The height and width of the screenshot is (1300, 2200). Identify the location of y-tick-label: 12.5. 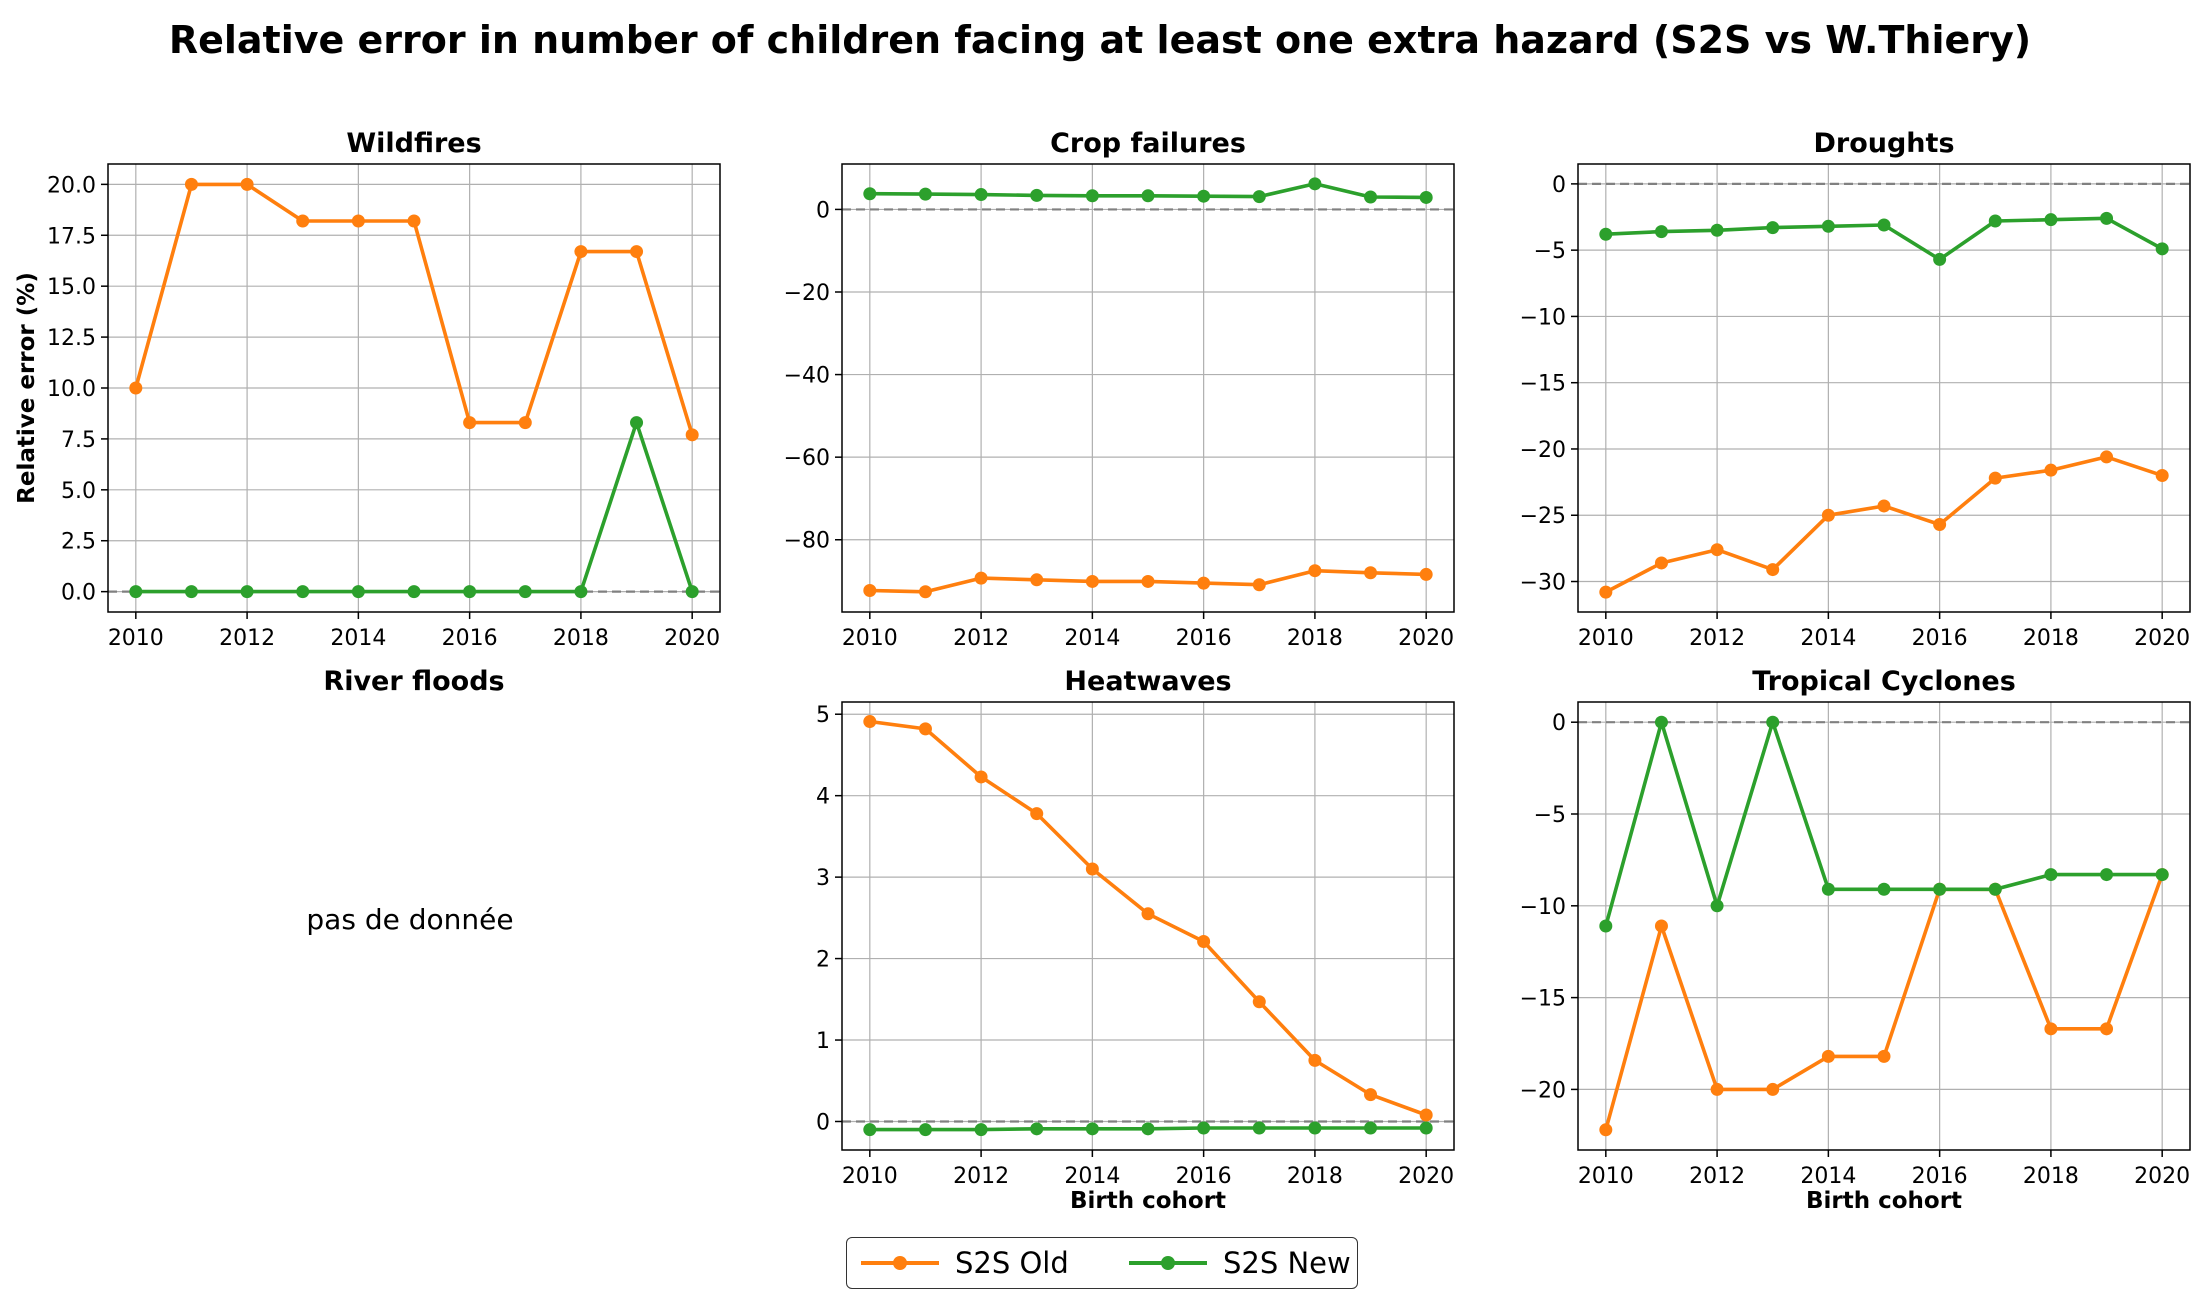
(71, 338).